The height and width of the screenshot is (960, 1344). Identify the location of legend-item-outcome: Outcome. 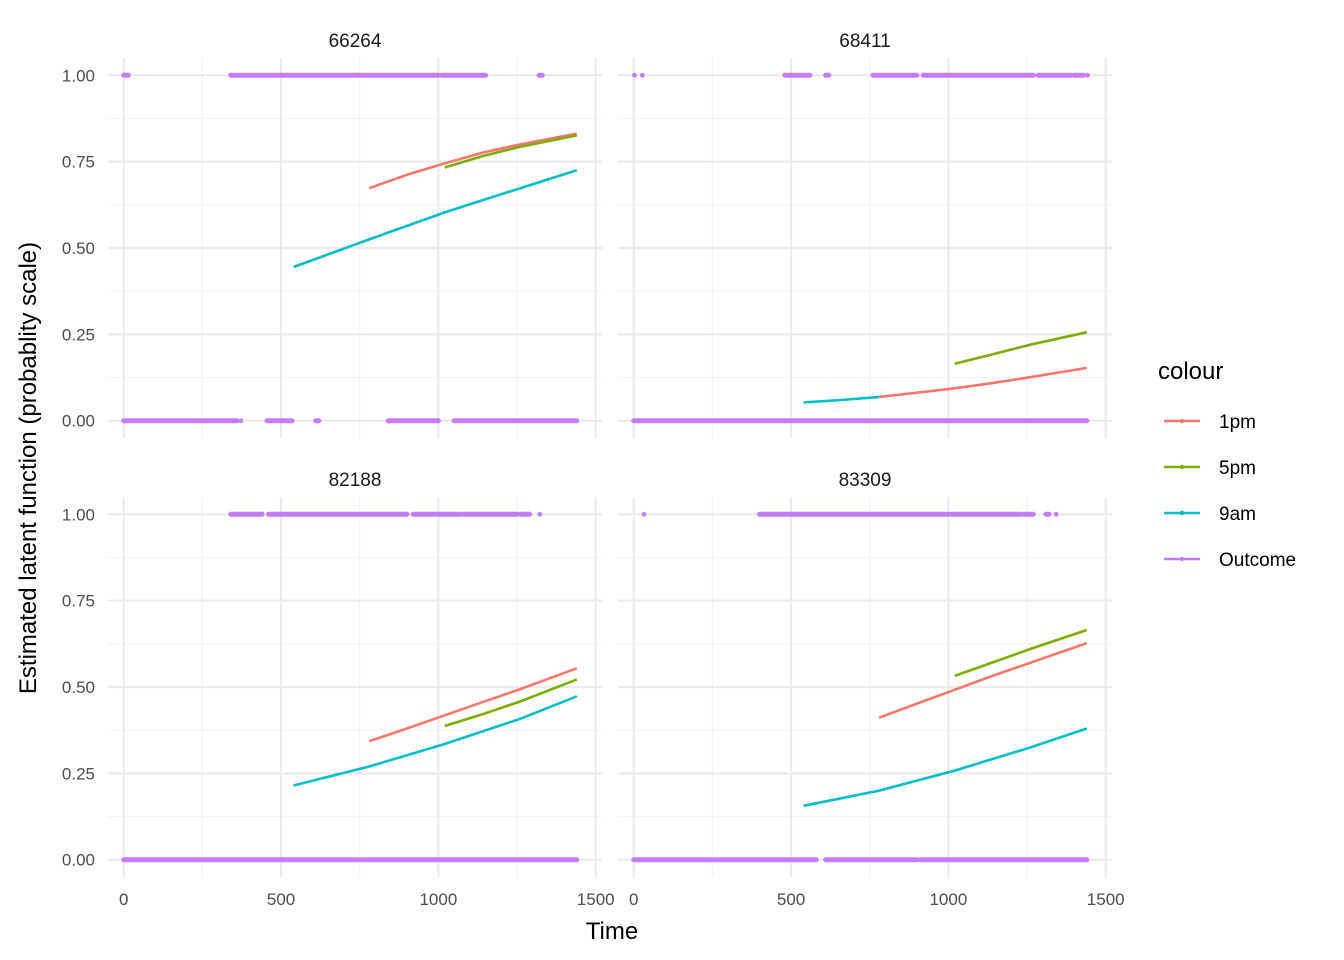
(1230, 560).